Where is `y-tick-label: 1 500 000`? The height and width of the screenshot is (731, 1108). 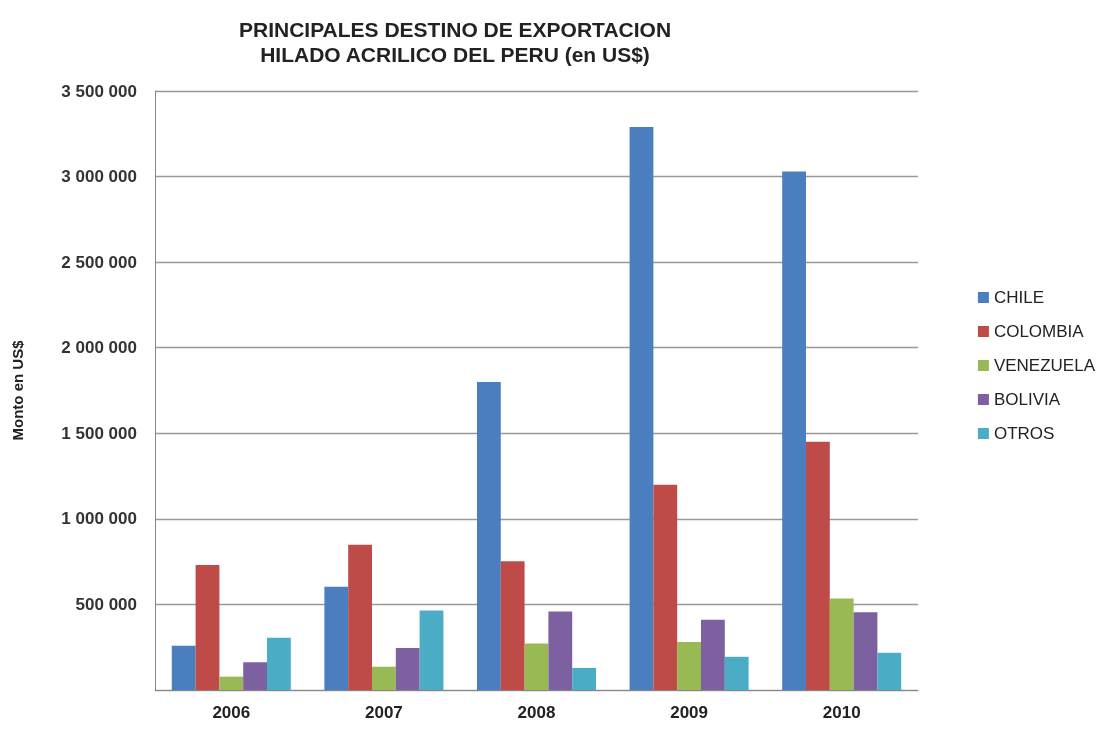
y-tick-label: 1 500 000 is located at coordinates (99, 433).